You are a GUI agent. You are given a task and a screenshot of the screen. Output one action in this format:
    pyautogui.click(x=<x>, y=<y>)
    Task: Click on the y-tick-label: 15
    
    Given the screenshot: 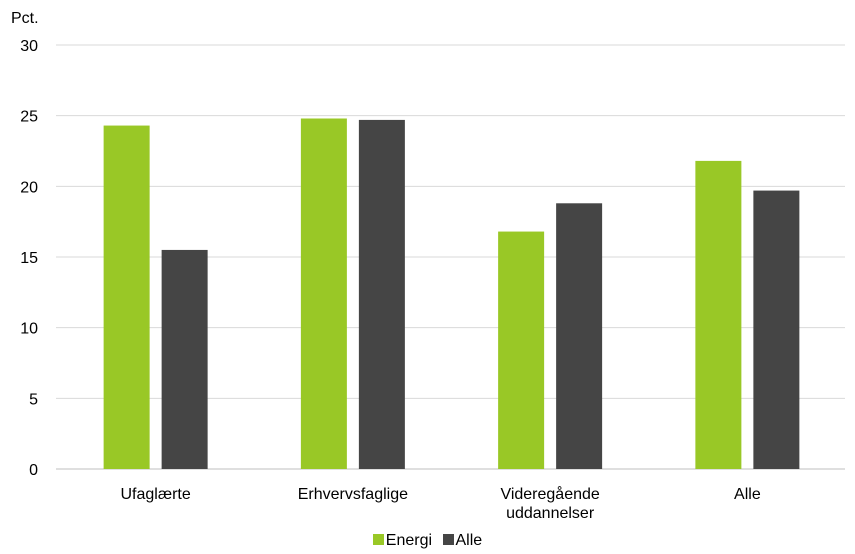 What is the action you would take?
    pyautogui.click(x=29, y=258)
    